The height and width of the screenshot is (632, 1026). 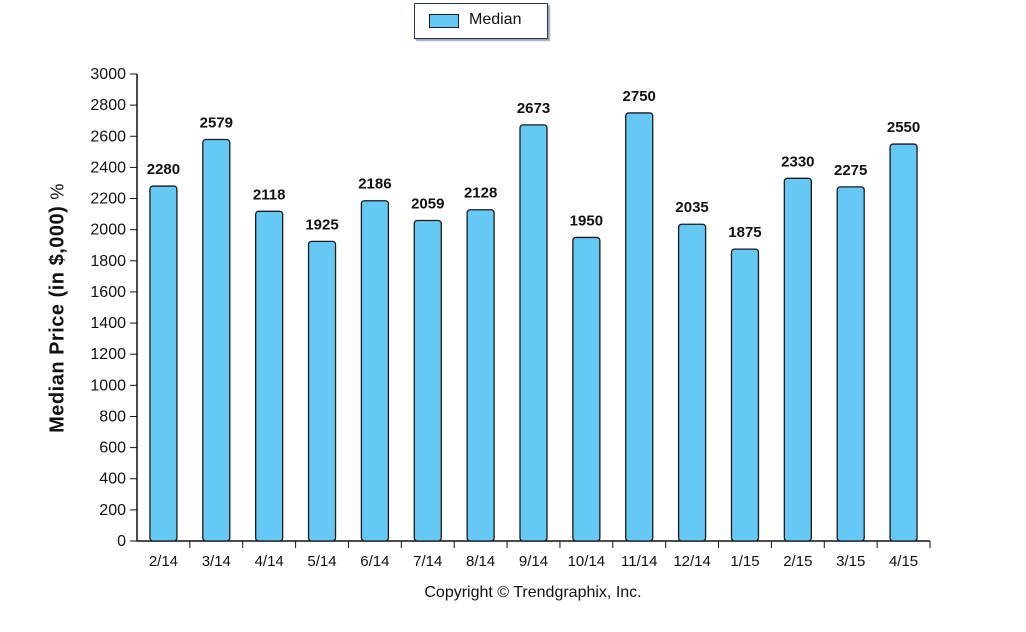 What do you see at coordinates (850, 170) in the screenshot?
I see `data-label: 2275` at bounding box center [850, 170].